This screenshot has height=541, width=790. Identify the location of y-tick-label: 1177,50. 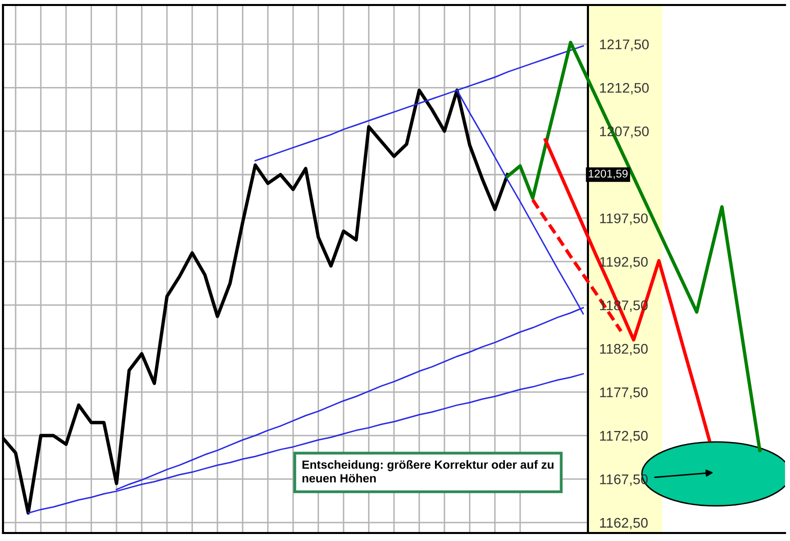
(624, 393).